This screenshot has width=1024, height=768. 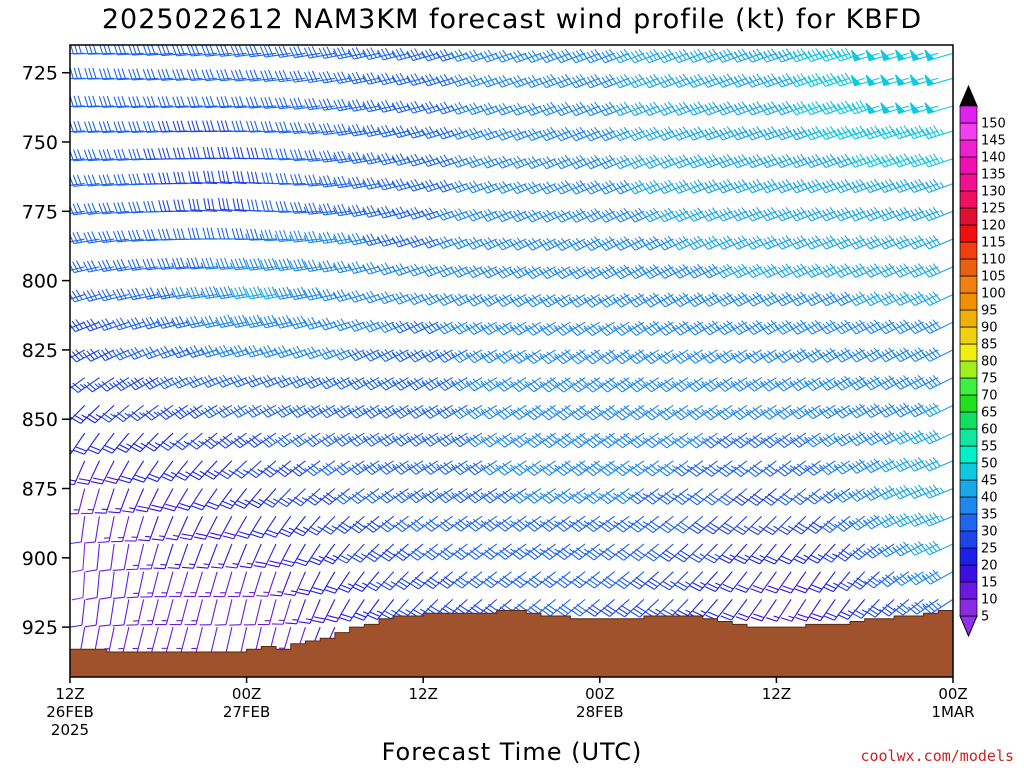 What do you see at coordinates (423, 694) in the screenshot?
I see `x-tick-label: 12Z` at bounding box center [423, 694].